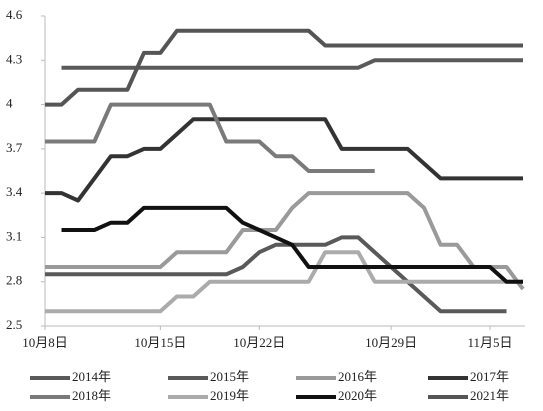 The width and height of the screenshot is (543, 411). Describe the element at coordinates (489, 376) in the screenshot. I see `legend-label: 2017年` at that location.